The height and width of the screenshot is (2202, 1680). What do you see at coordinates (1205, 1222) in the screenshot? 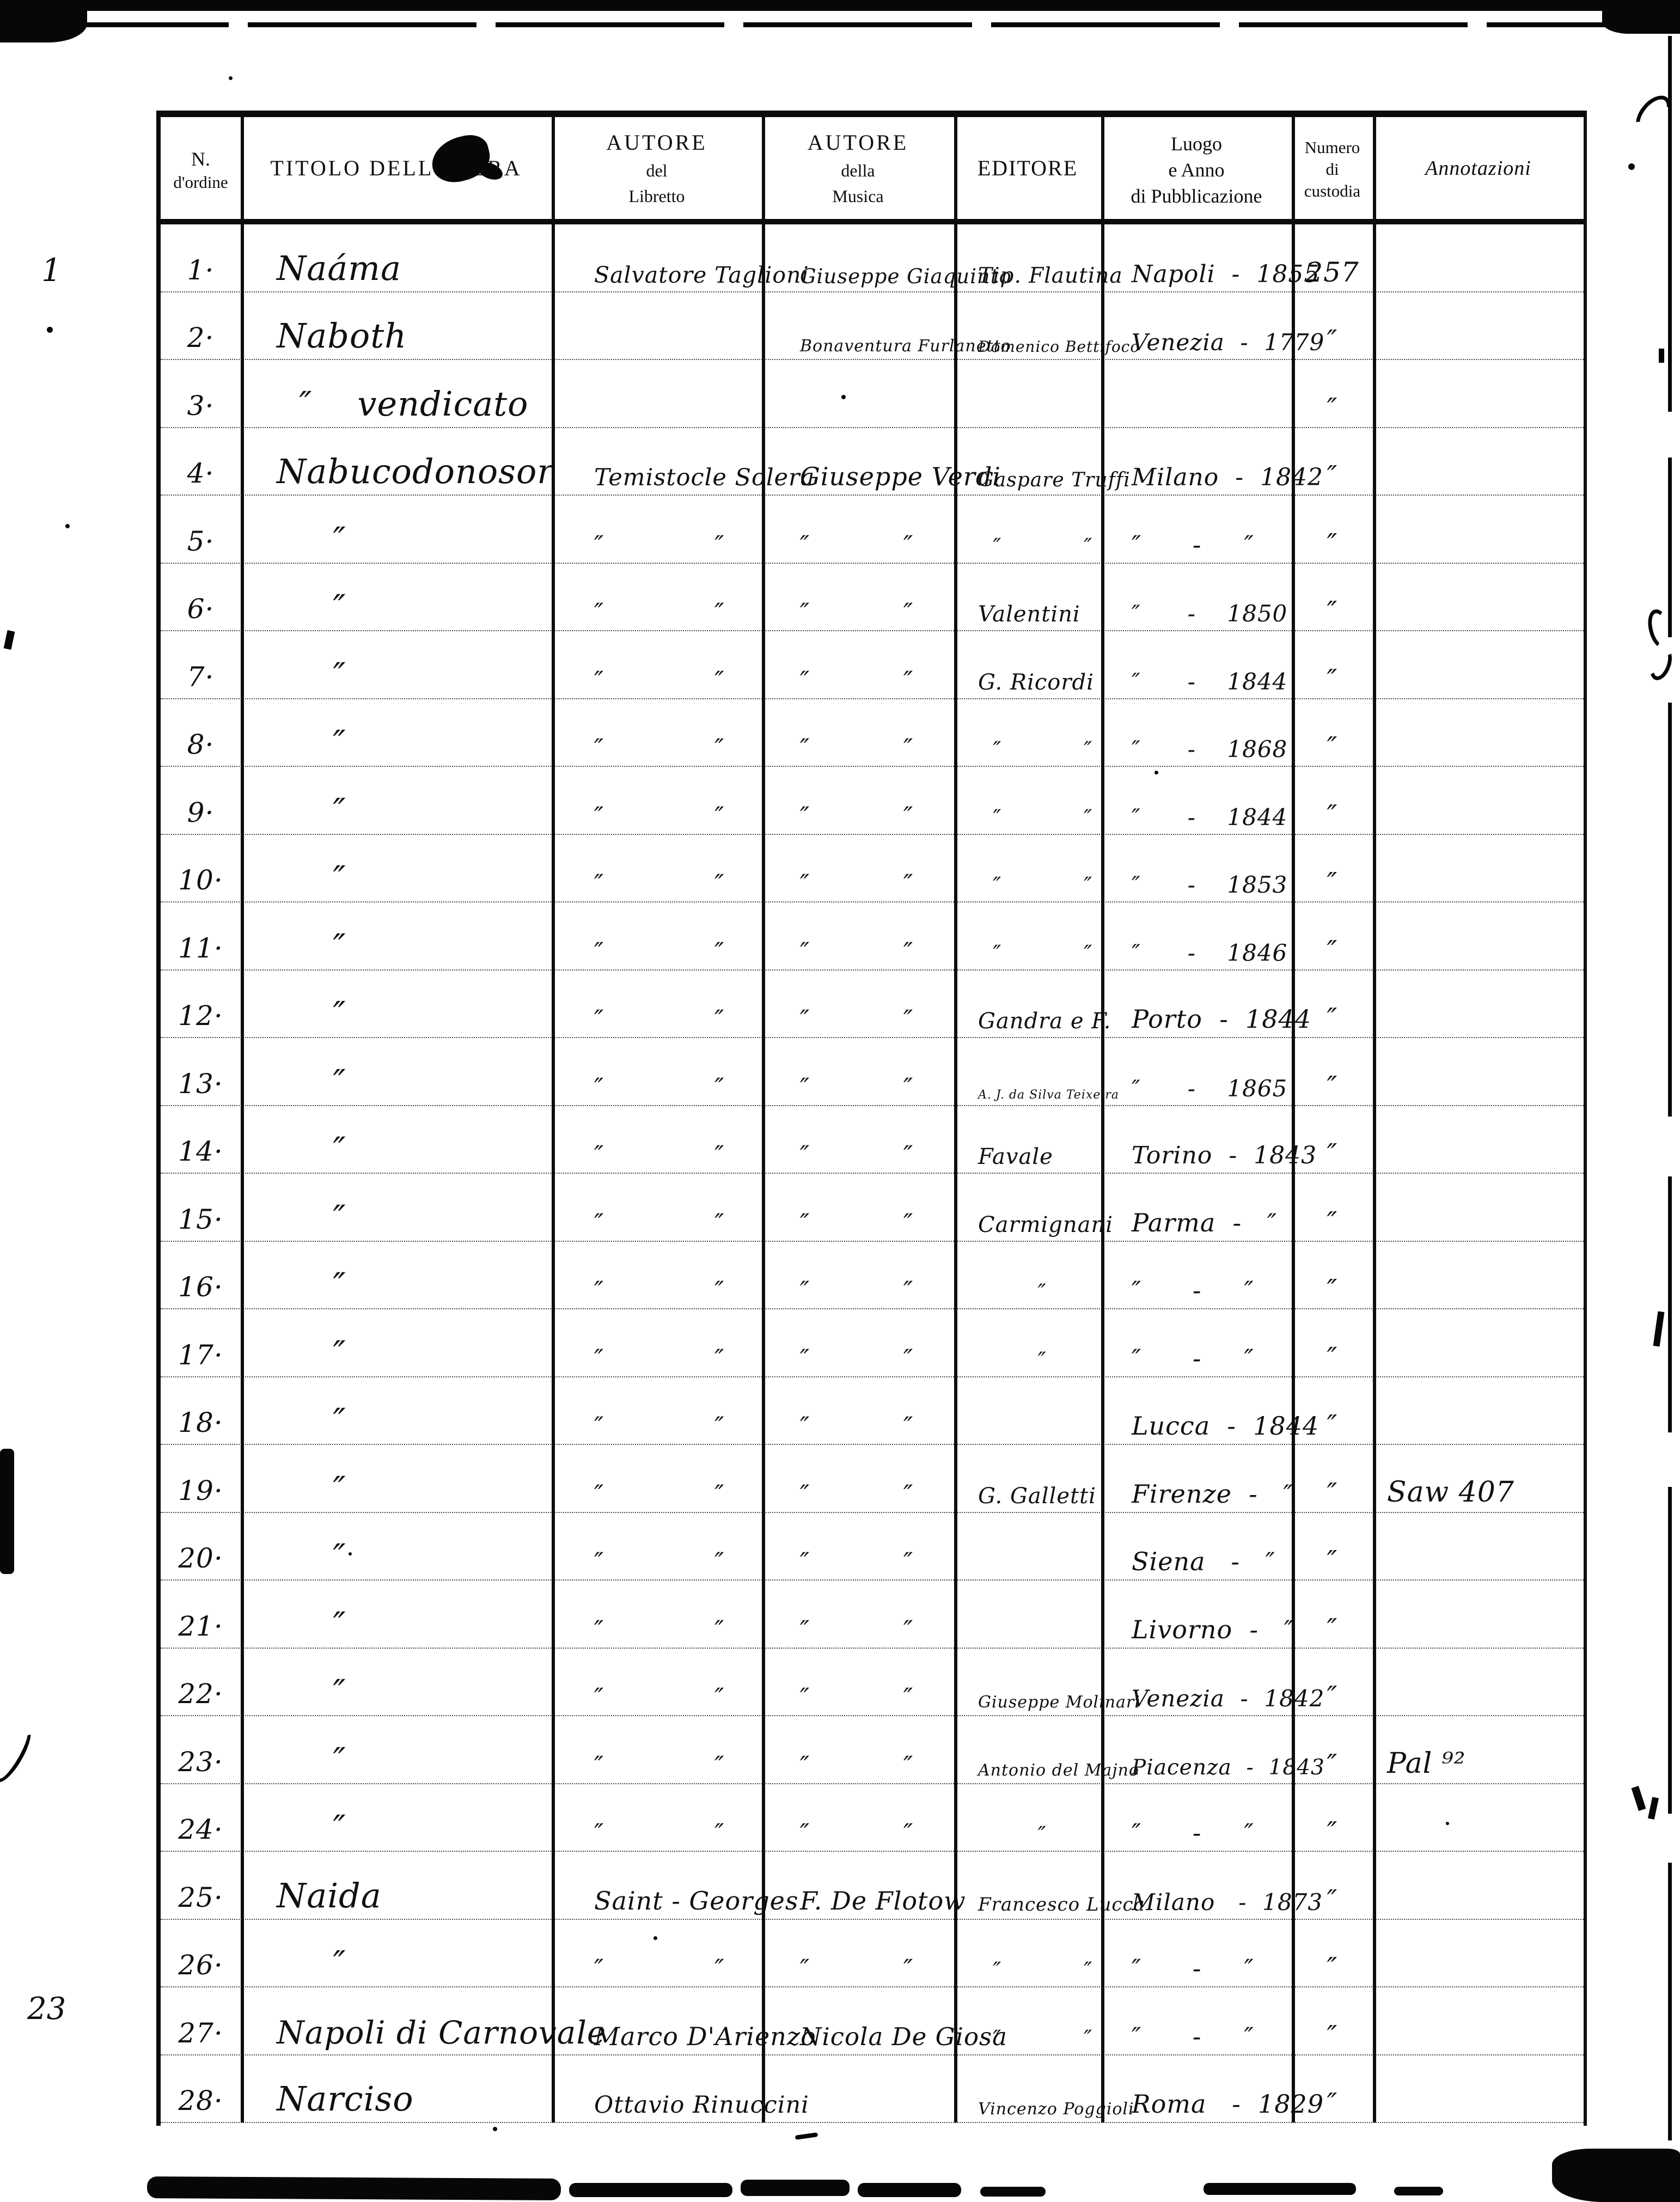
I see `cell-luogo: Parma - ″` at bounding box center [1205, 1222].